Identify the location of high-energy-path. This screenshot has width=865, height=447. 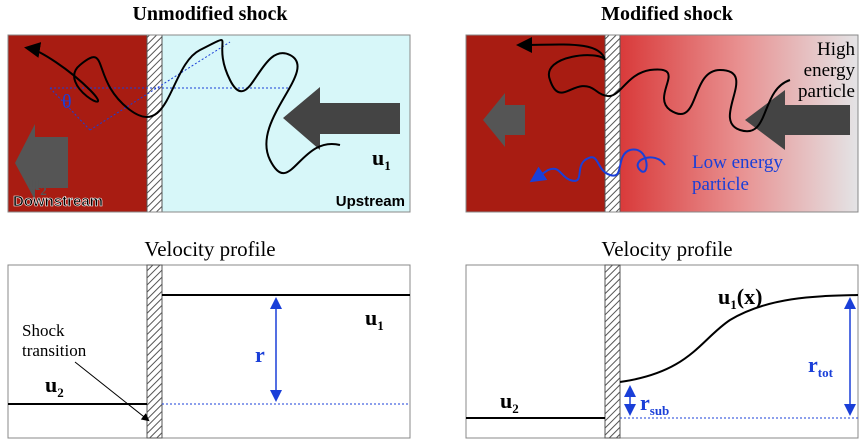
(653, 84).